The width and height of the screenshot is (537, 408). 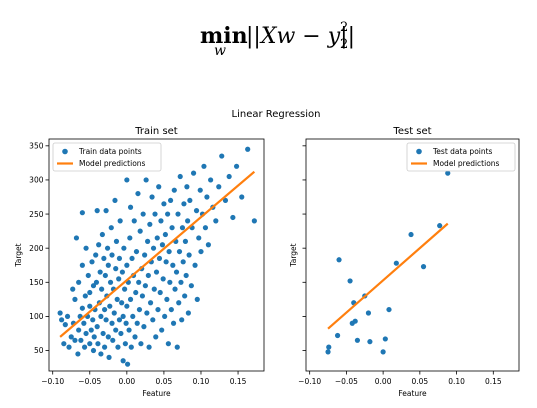 I want to click on formula-body: ||Xw − y||, so click(x=300, y=36).